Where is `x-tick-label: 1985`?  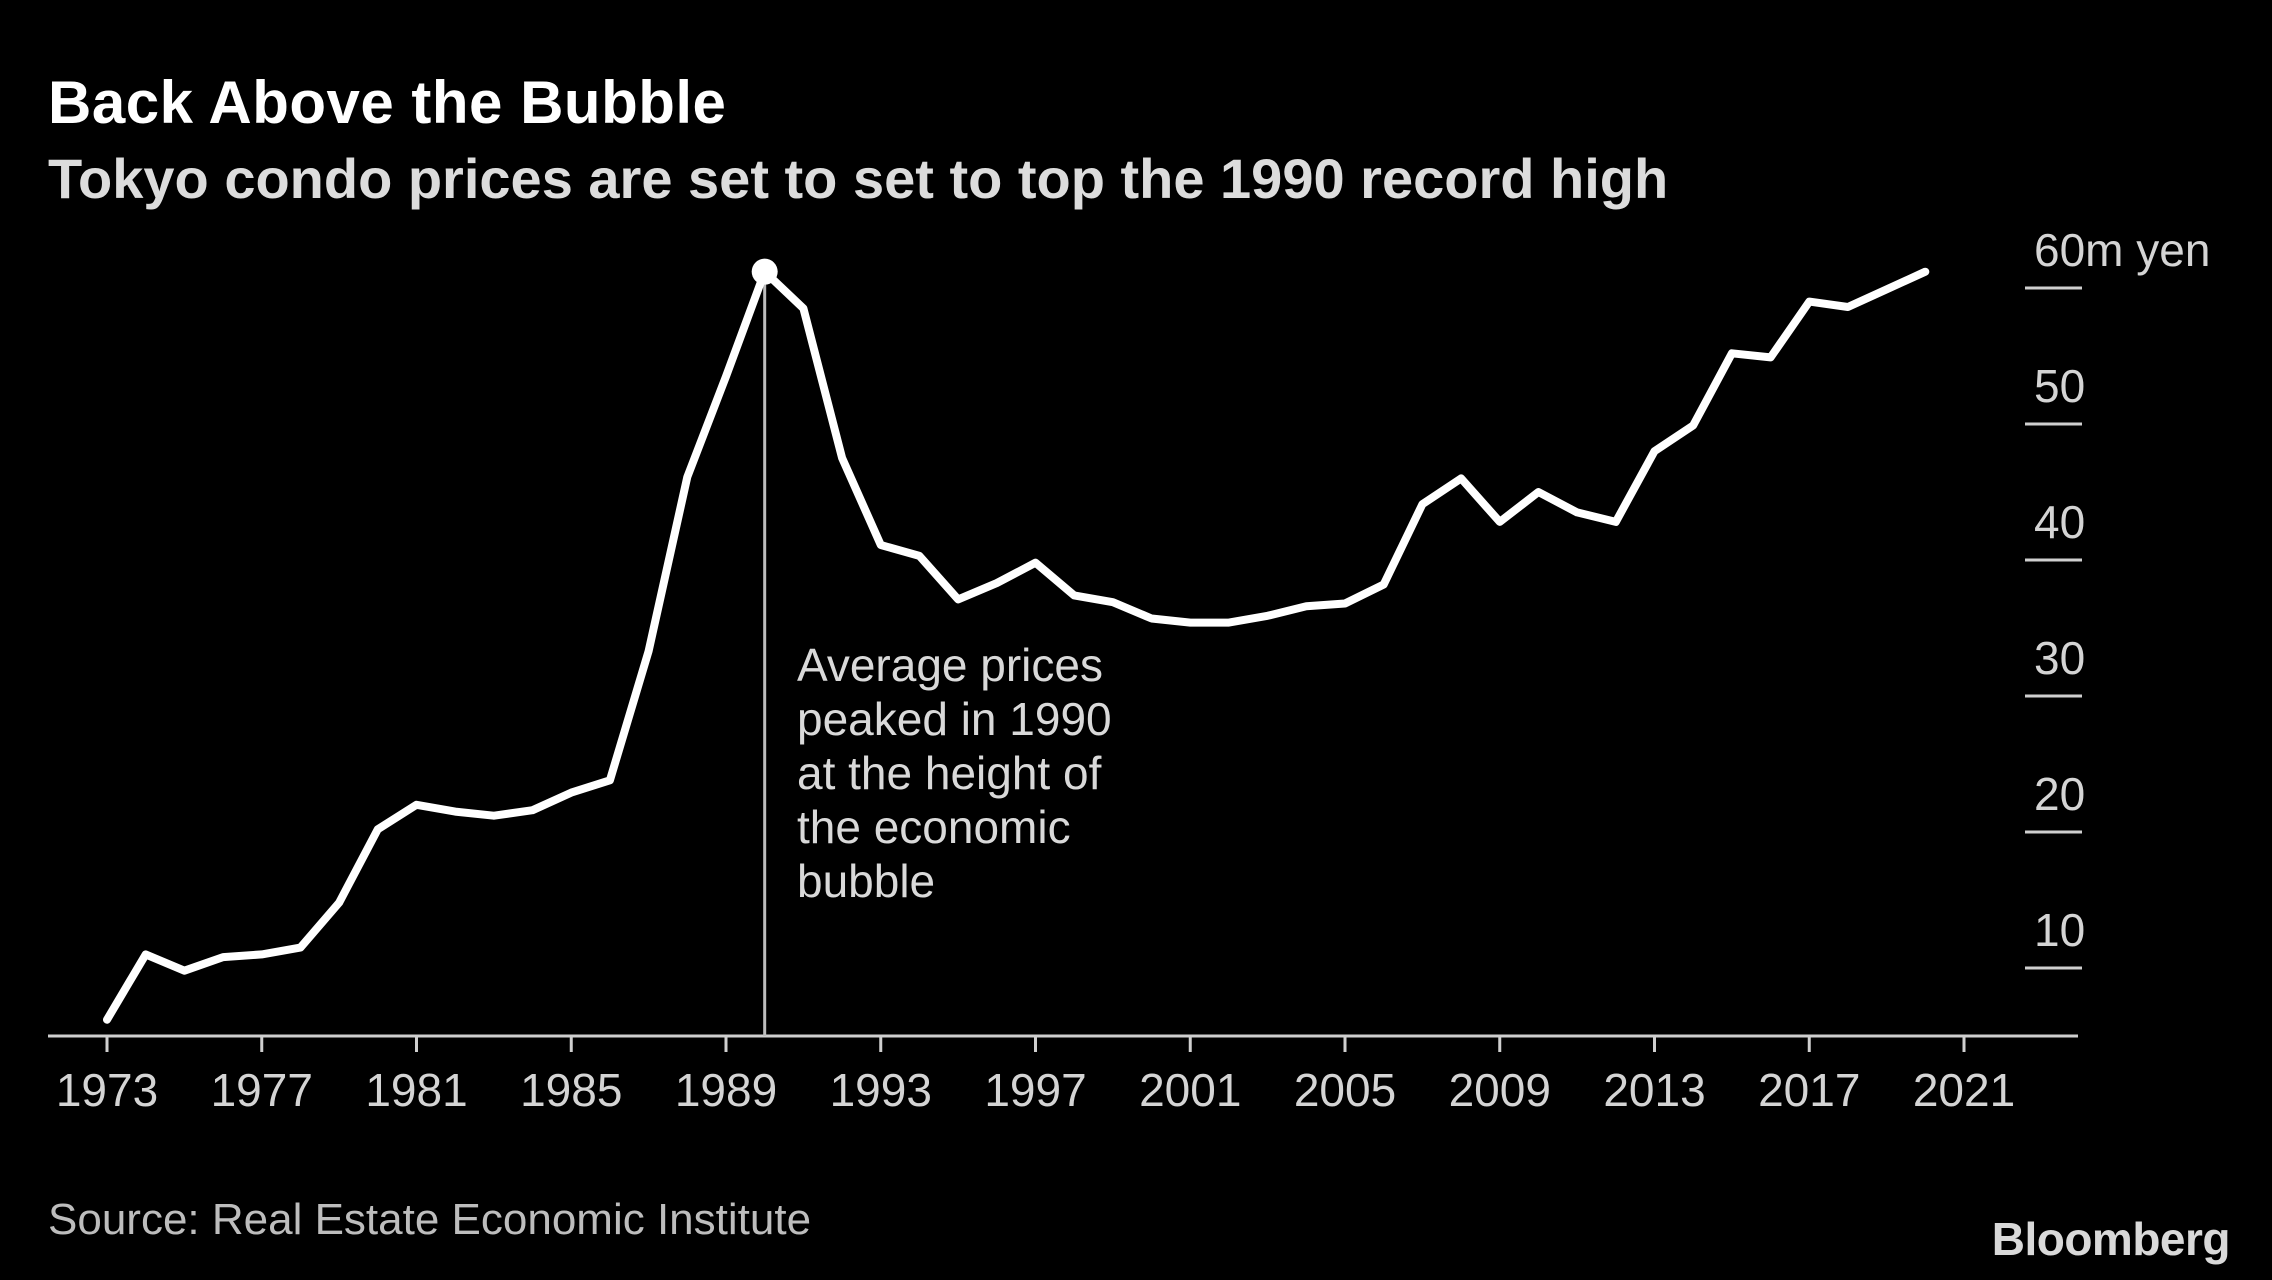 x-tick-label: 1985 is located at coordinates (571, 1090).